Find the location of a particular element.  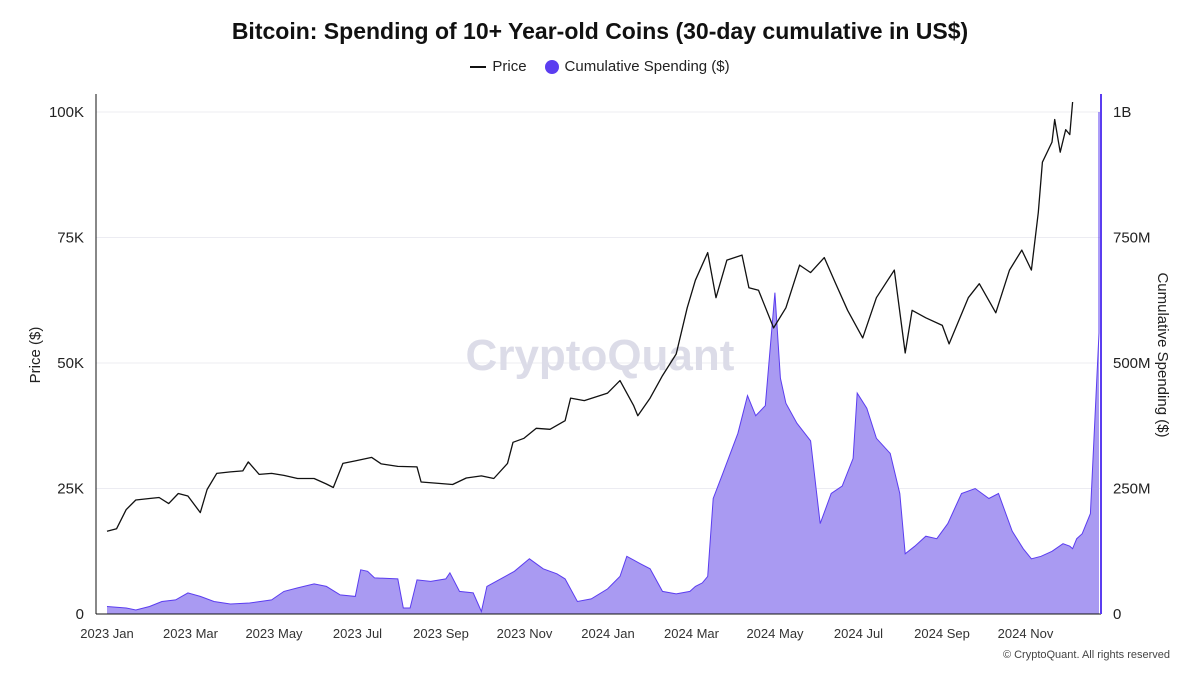

legend-item-price: Price is located at coordinates (498, 66).